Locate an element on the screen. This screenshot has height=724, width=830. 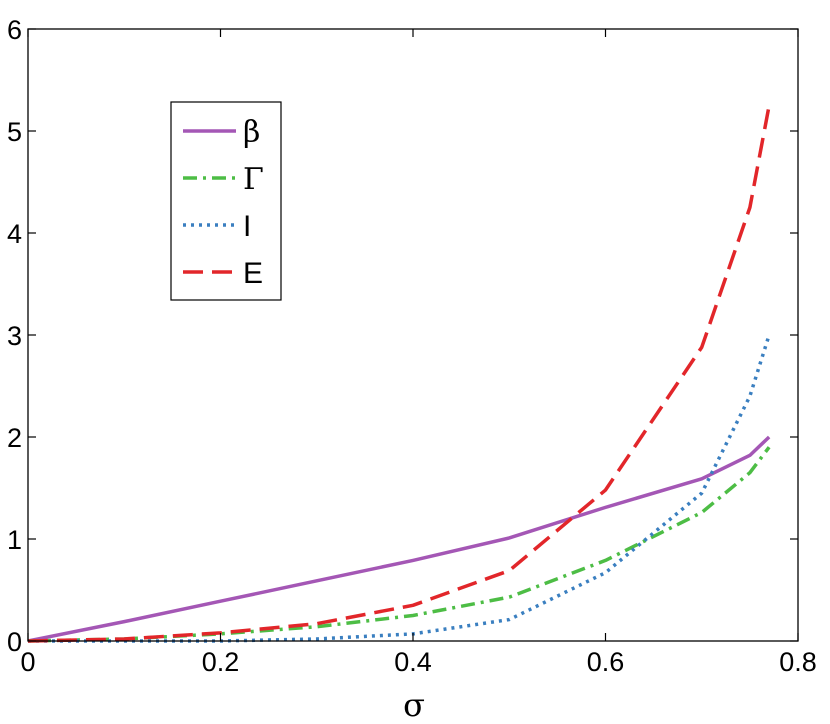
y-tick-label: 3 is located at coordinates (14, 336).